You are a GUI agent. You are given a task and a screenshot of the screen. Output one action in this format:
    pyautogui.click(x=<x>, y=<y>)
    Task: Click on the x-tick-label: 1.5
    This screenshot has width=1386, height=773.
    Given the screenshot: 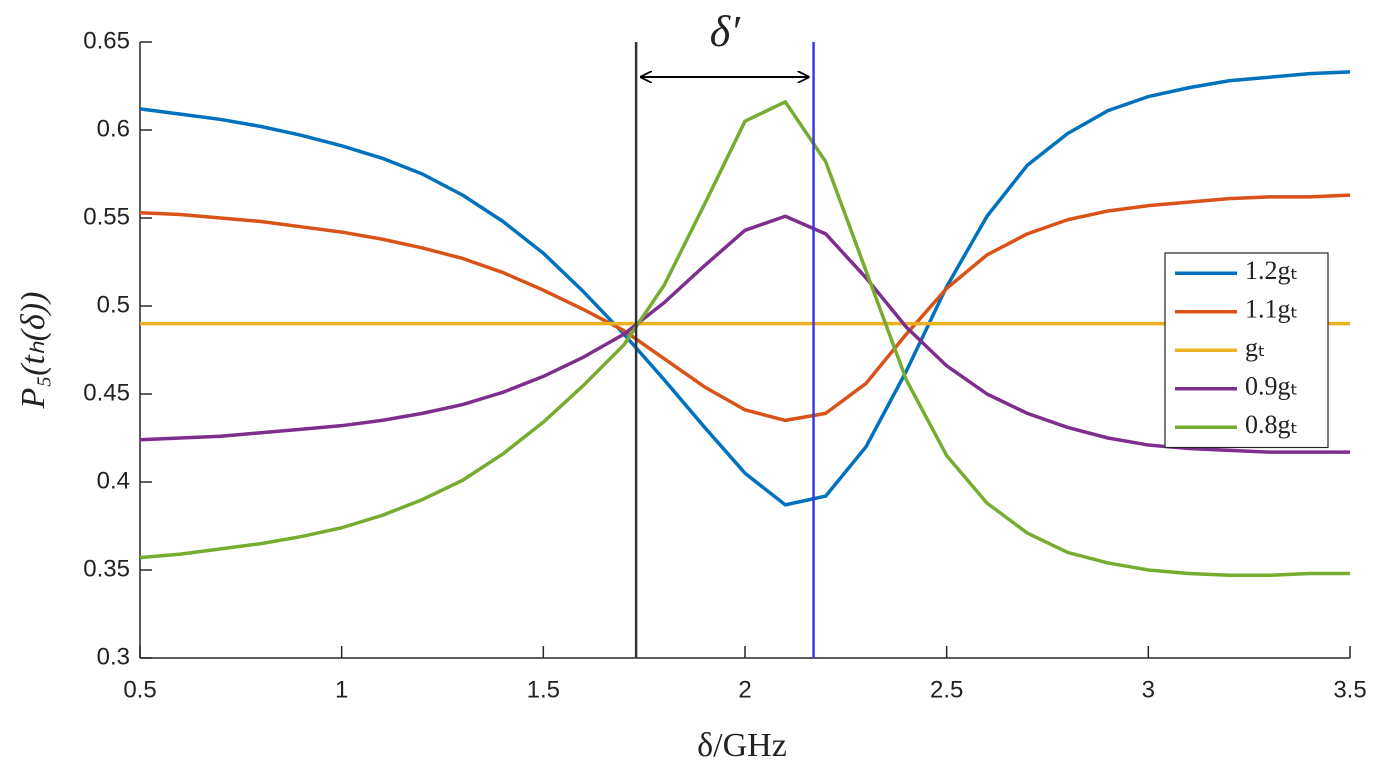 What is the action you would take?
    pyautogui.click(x=543, y=689)
    